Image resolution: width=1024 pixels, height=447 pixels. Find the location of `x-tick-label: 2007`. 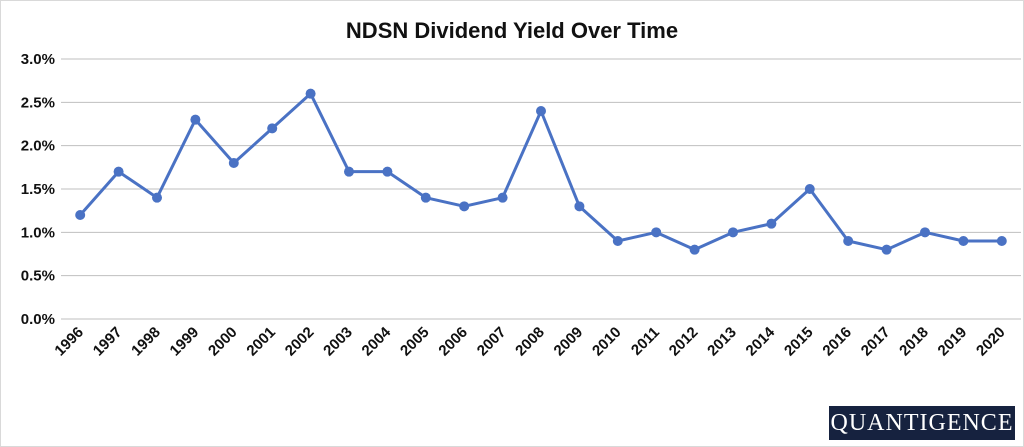

x-tick-label: 2007 is located at coordinates (492, 342).